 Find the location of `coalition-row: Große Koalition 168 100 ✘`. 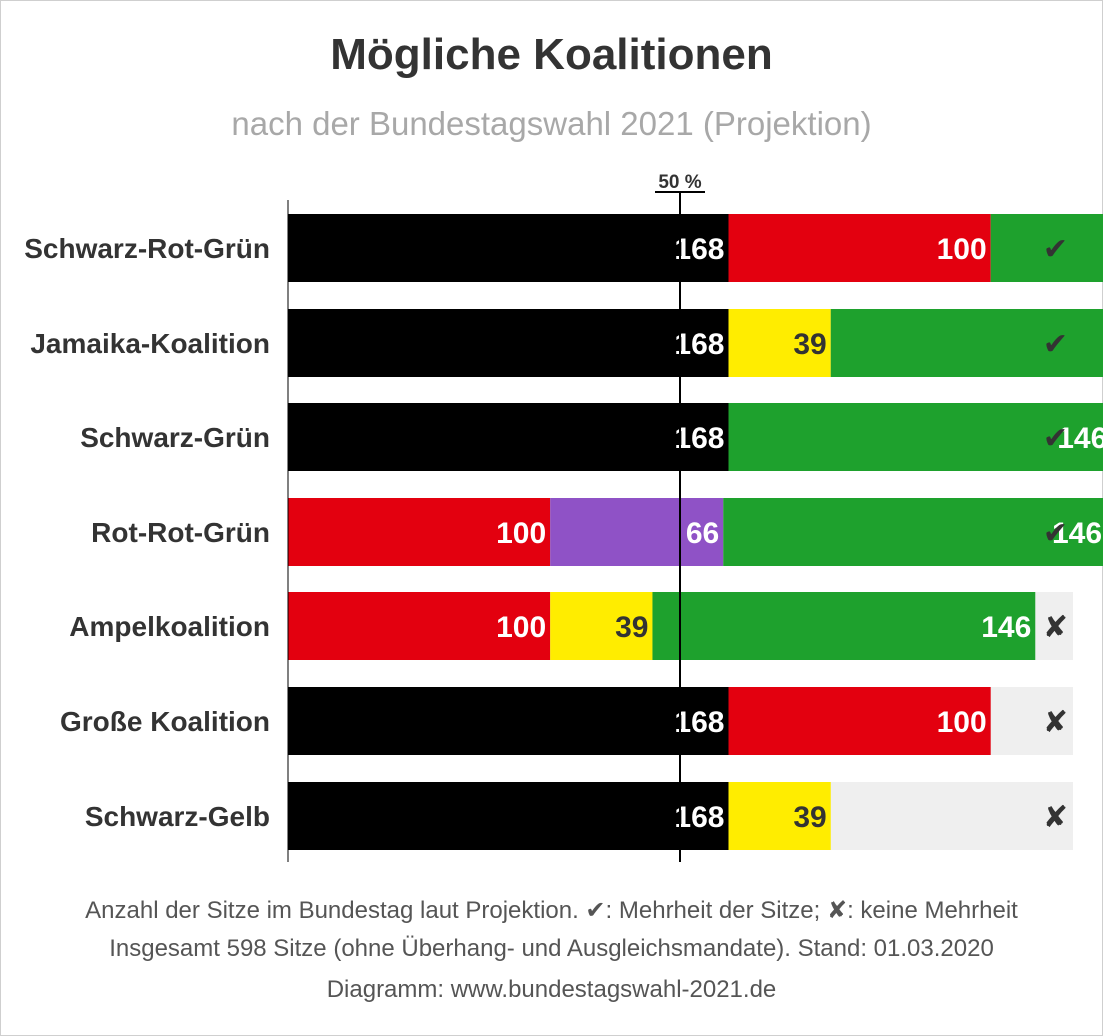

coalition-row: Große Koalition 168 100 ✘ is located at coordinates (566, 721).